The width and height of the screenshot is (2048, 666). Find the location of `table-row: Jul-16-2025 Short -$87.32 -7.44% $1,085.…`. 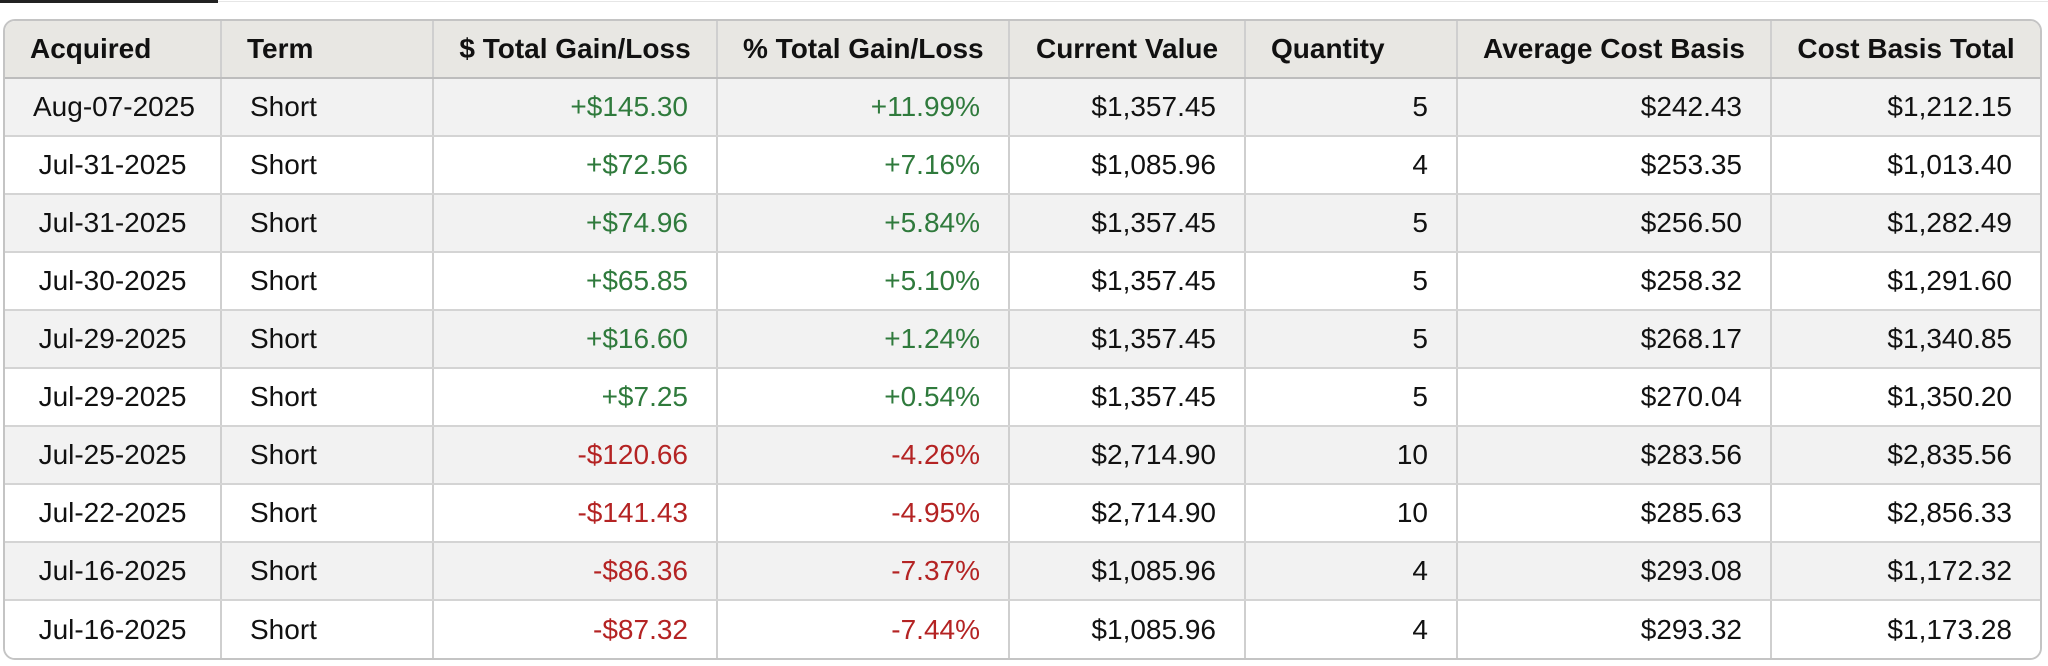

table-row: Jul-16-2025 Short -$87.32 -7.44% $1,085.… is located at coordinates (1022, 629).